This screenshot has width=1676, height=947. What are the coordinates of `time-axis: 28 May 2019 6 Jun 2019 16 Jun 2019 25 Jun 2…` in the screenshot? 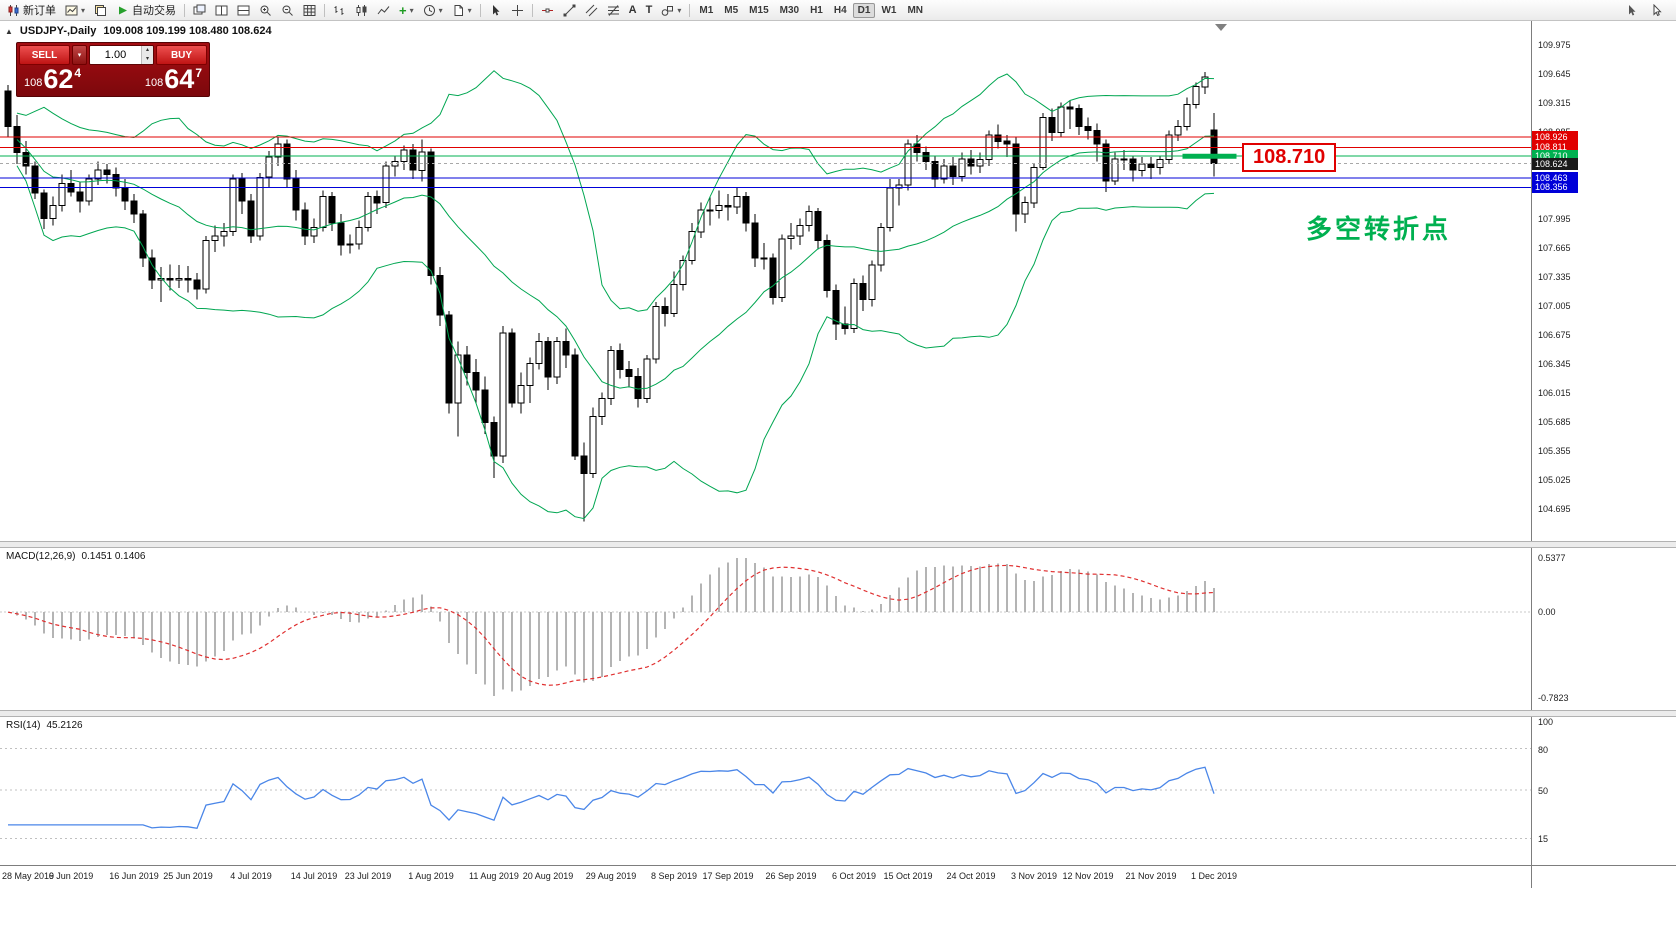 It's located at (838, 876).